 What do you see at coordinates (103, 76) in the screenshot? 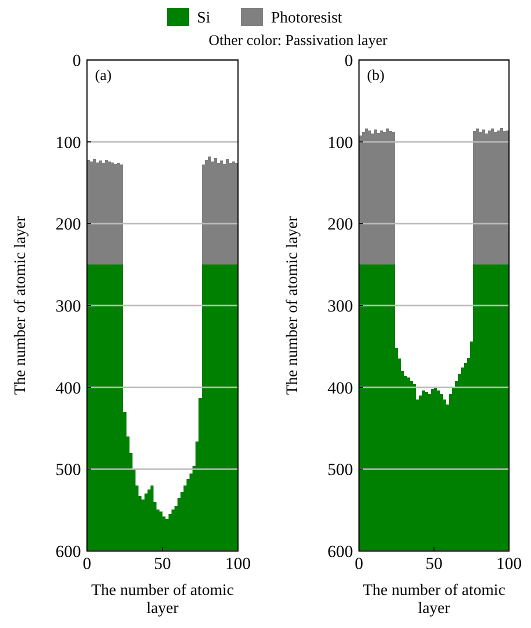
I see `text: (a)` at bounding box center [103, 76].